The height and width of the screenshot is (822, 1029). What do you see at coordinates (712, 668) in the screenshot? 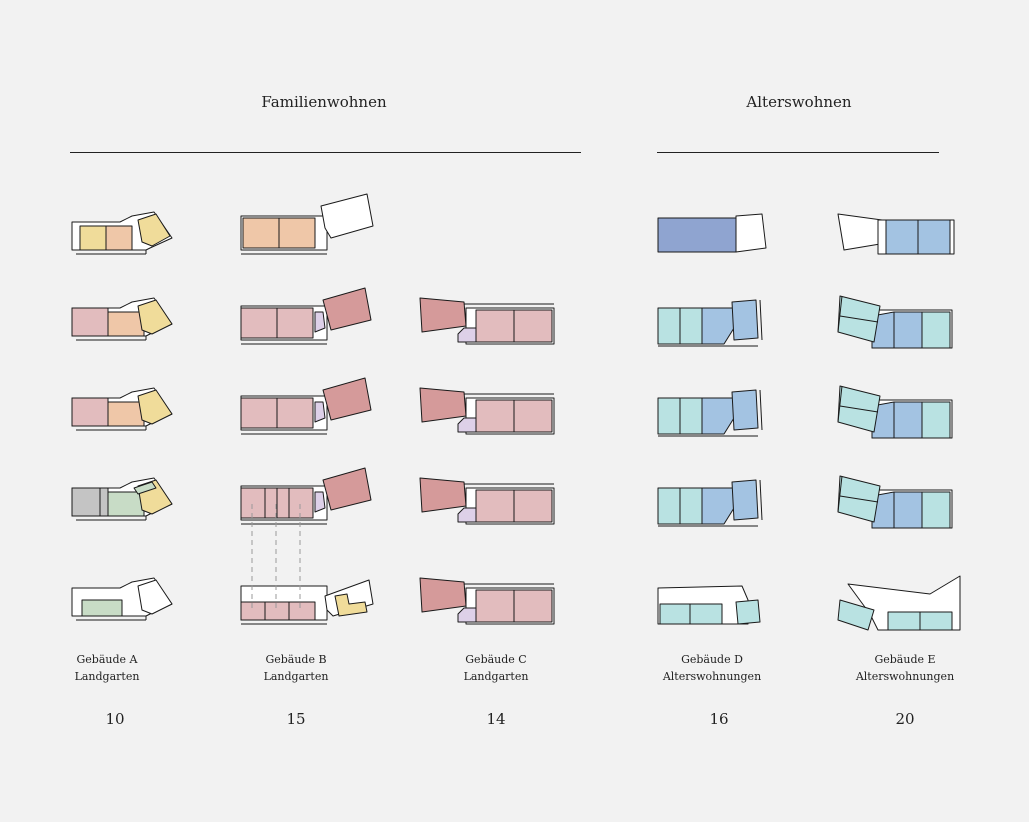
I see `caption-building-d: Gebäude D Alterswohnungen` at bounding box center [712, 668].